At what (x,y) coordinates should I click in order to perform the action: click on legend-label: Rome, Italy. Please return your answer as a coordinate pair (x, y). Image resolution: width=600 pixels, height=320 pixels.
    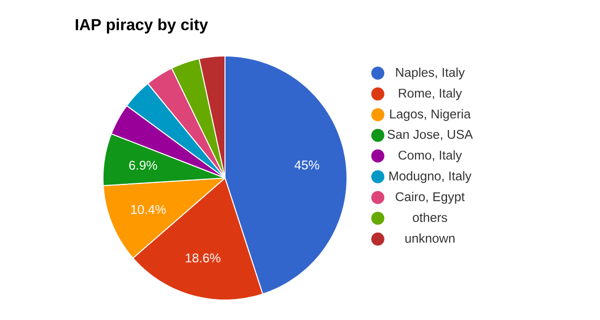
    Looking at the image, I should click on (430, 94).